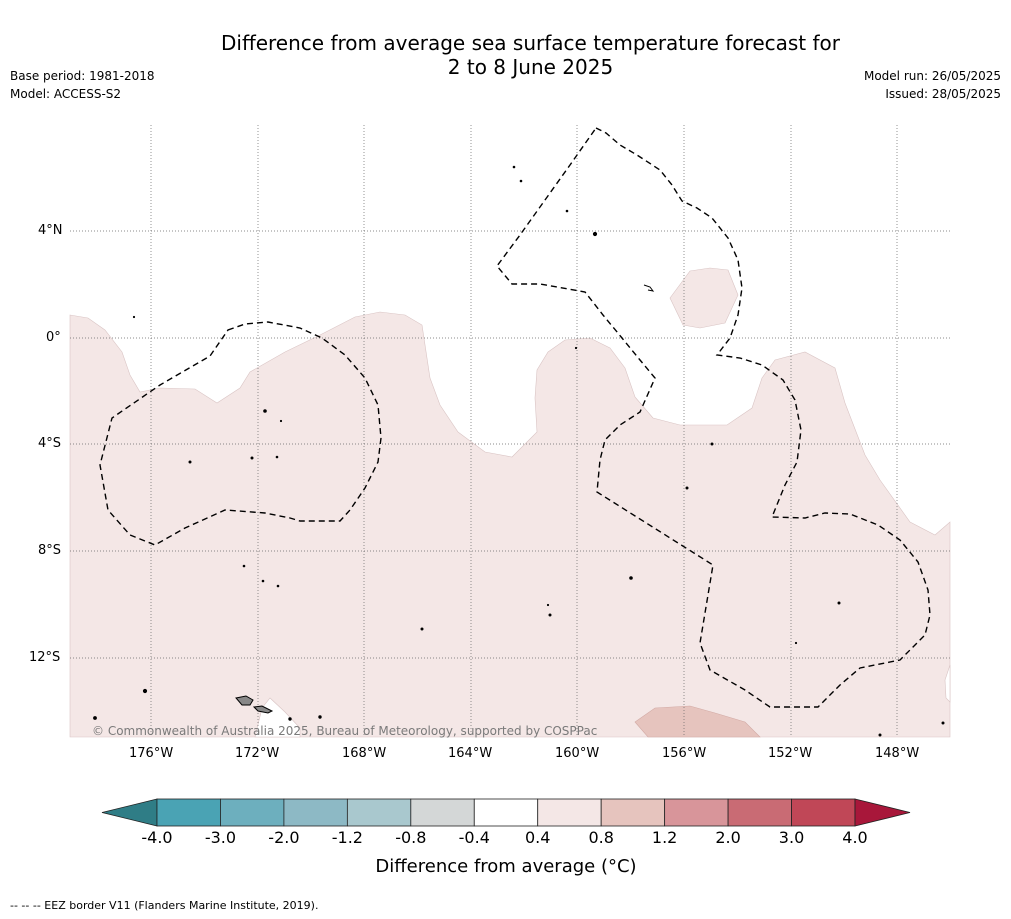 This screenshot has height=919, width=1011. What do you see at coordinates (50, 443) in the screenshot?
I see `lat-label-4s: 4°S` at bounding box center [50, 443].